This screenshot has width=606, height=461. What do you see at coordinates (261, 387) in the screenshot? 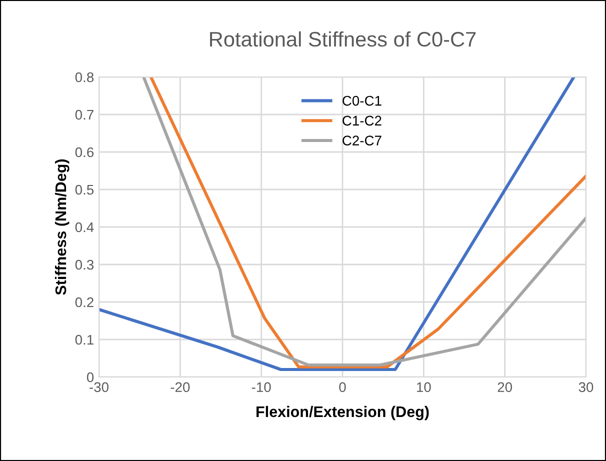
I see `x-tick-label: -10` at bounding box center [261, 387].